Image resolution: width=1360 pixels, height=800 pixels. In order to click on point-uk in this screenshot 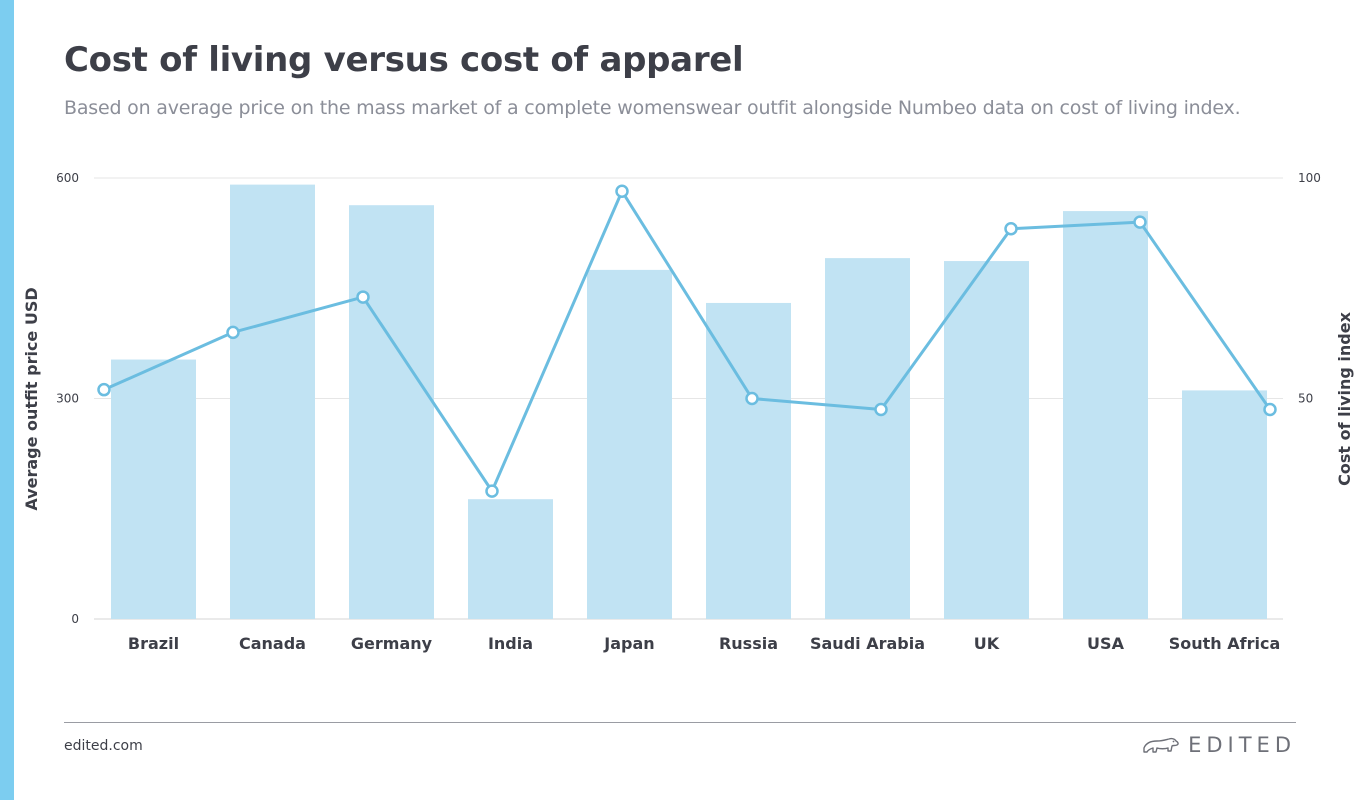, I will do `click(1011, 228)`.